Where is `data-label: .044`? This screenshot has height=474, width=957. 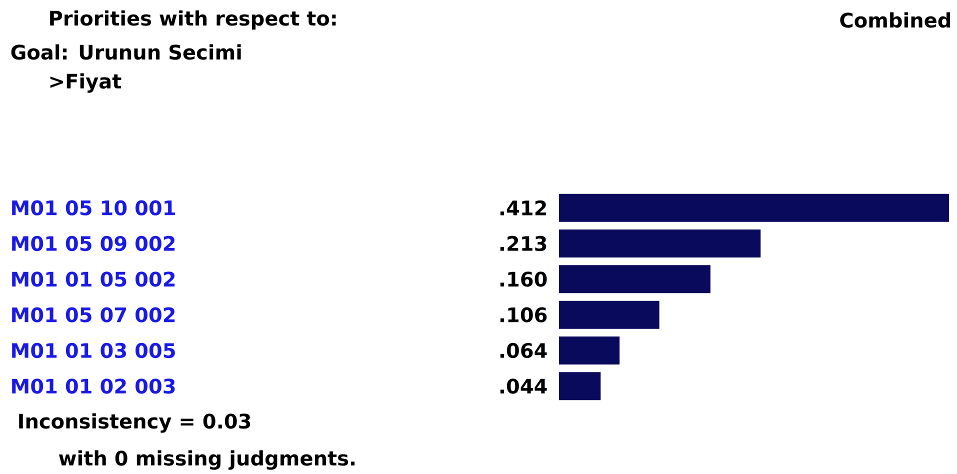
data-label: .044 is located at coordinates (523, 386).